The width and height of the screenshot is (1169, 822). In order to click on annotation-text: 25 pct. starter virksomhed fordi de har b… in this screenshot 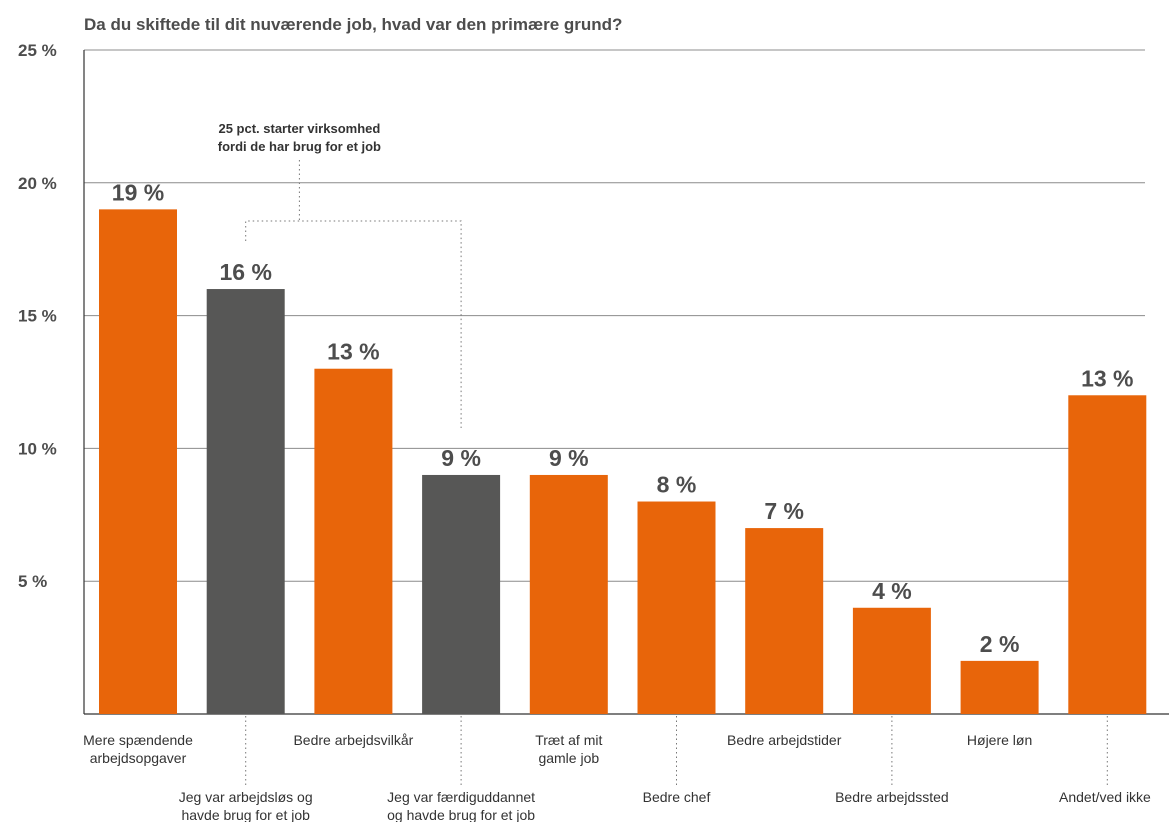, I will do `click(299, 137)`.